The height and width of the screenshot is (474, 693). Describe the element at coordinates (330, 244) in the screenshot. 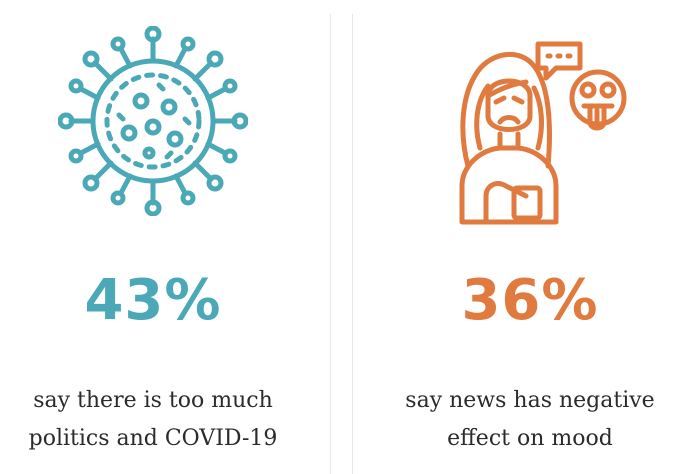

I see `left-divider` at that location.